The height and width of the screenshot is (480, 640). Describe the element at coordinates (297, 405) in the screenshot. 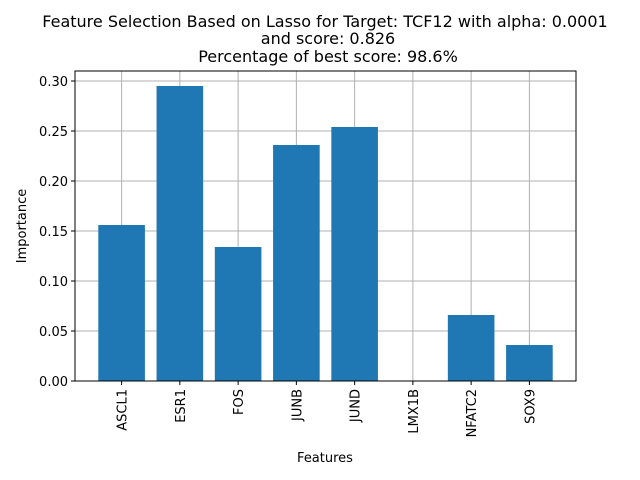

I see `x-tick-label: JUNB` at that location.